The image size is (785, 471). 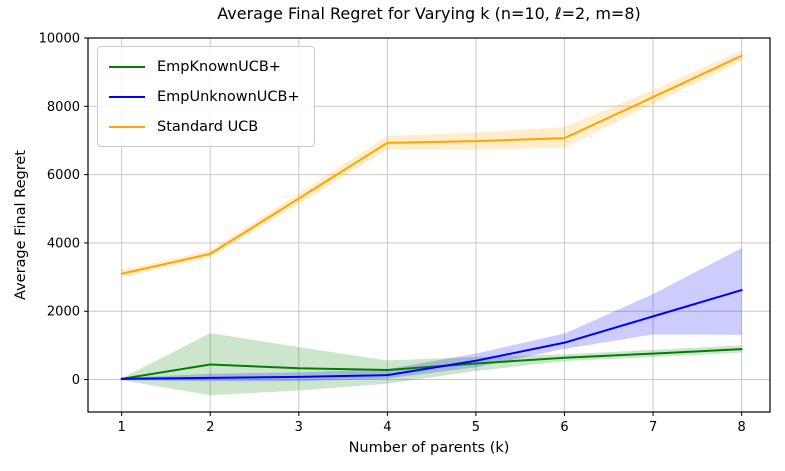 I want to click on legend-item-empunknownucb: EmpUnknownUCB+, so click(x=204, y=96).